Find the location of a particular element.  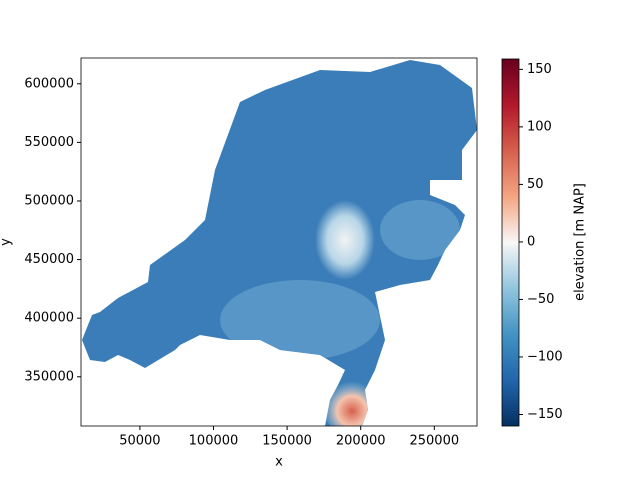

x-tick-label: 50000 is located at coordinates (139, 441).